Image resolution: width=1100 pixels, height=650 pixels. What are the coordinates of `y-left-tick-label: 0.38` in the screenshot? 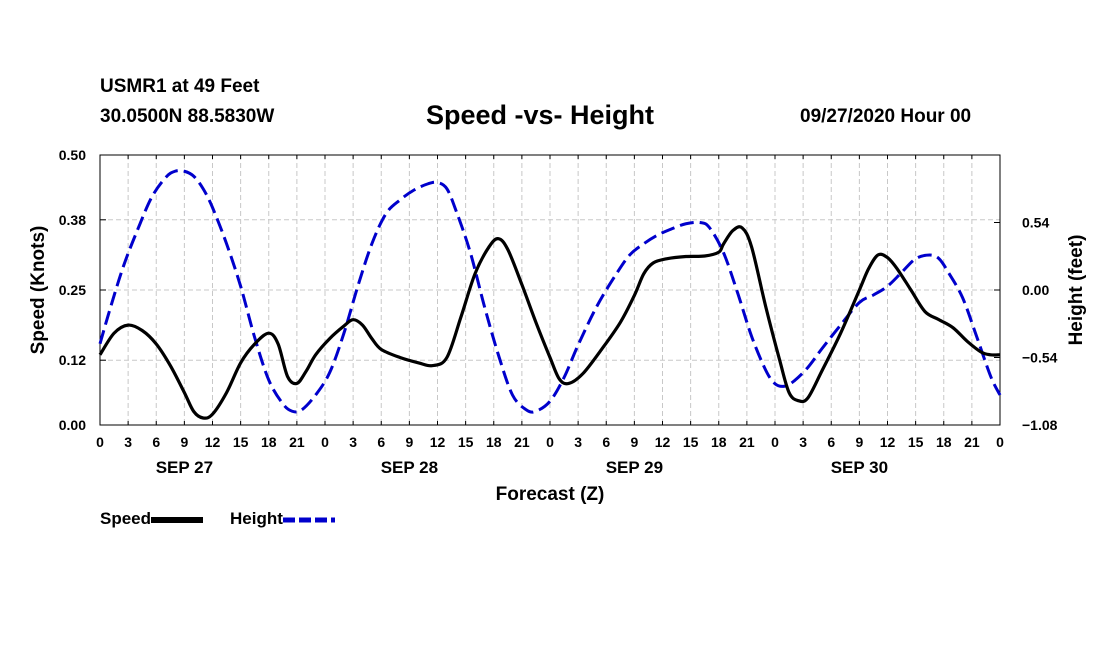 It's located at (72, 220).